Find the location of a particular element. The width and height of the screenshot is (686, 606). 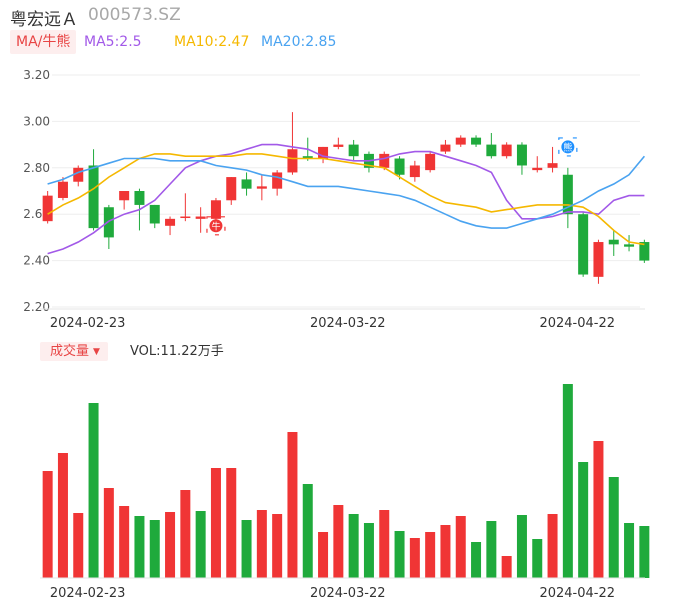

bull-marker-icon: 牛 is located at coordinates (216, 226).